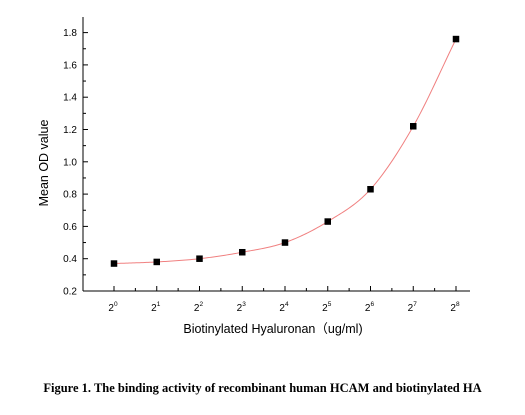 This screenshot has height=415, width=525. Describe the element at coordinates (70, 195) in the screenshot. I see `y-tick-label: 0.8` at that location.